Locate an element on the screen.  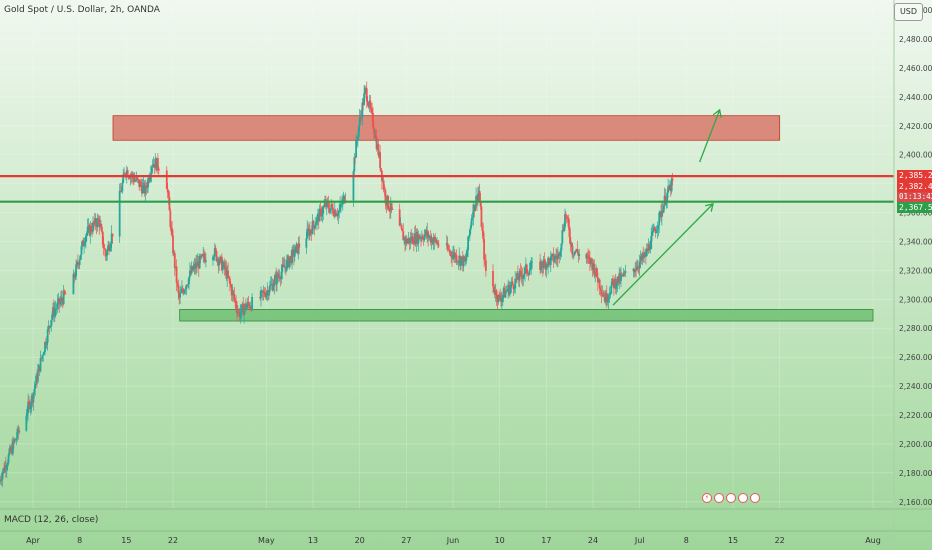
currency-button: USD is located at coordinates (908, 12).